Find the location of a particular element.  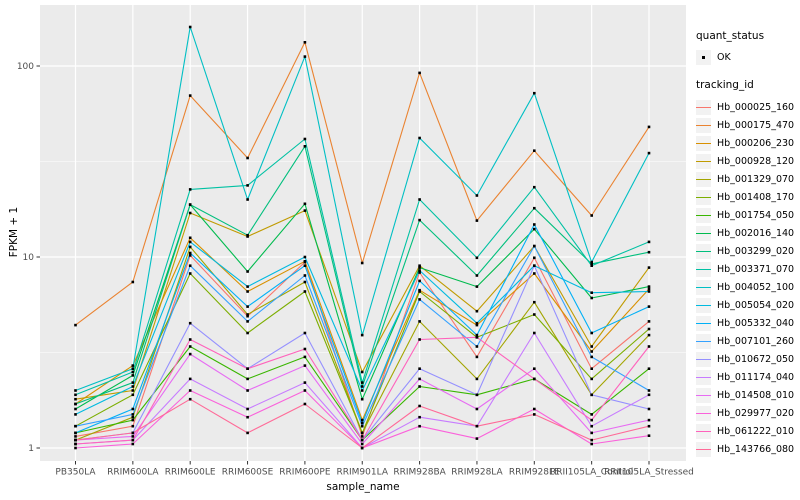

legend-item-label: Hb_003299_020 is located at coordinates (756, 251).